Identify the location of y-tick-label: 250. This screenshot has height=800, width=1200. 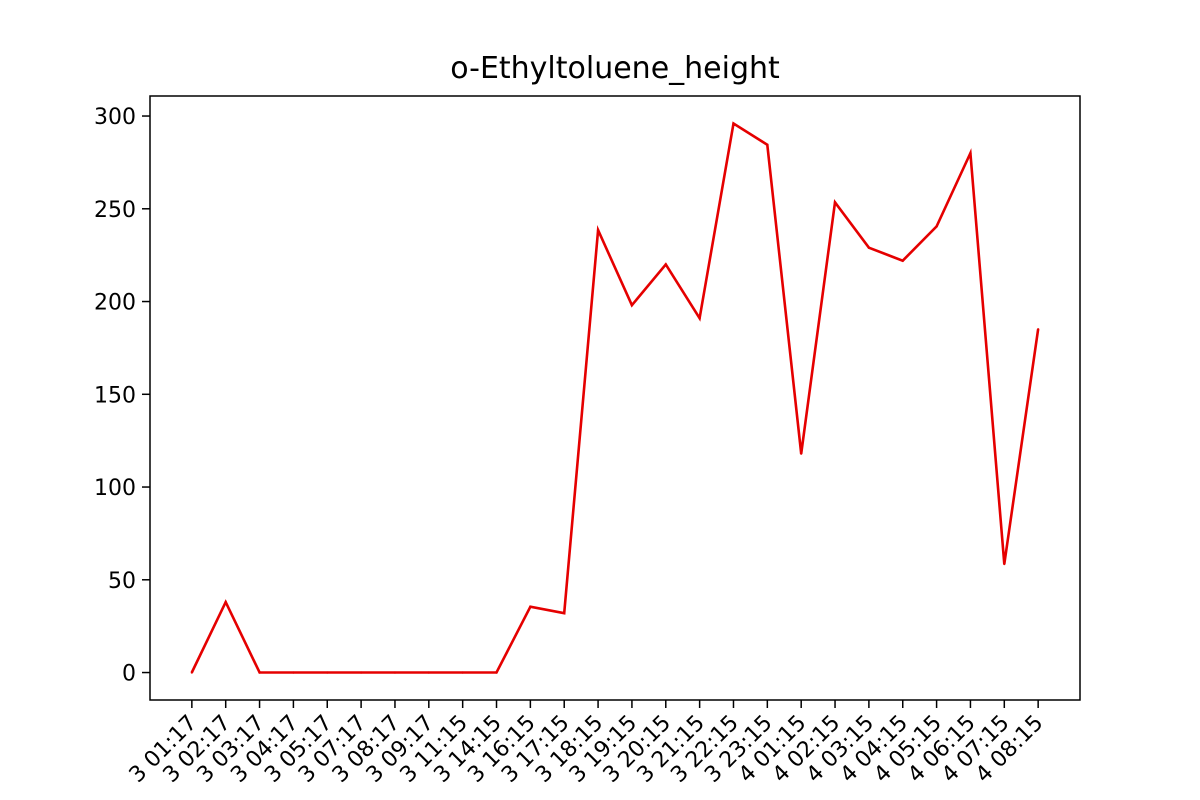
(115, 210).